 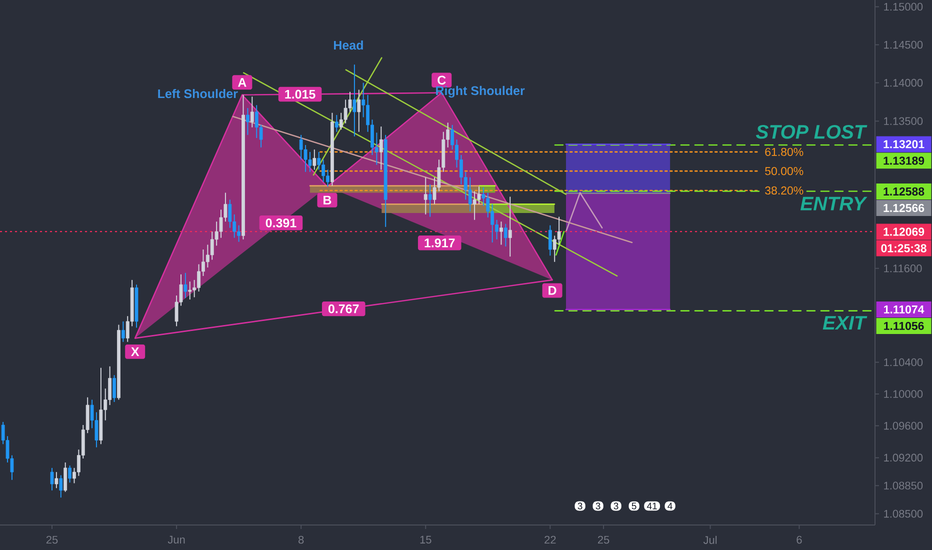 What do you see at coordinates (784, 171) in the screenshot?
I see `series-label: 50.00%` at bounding box center [784, 171].